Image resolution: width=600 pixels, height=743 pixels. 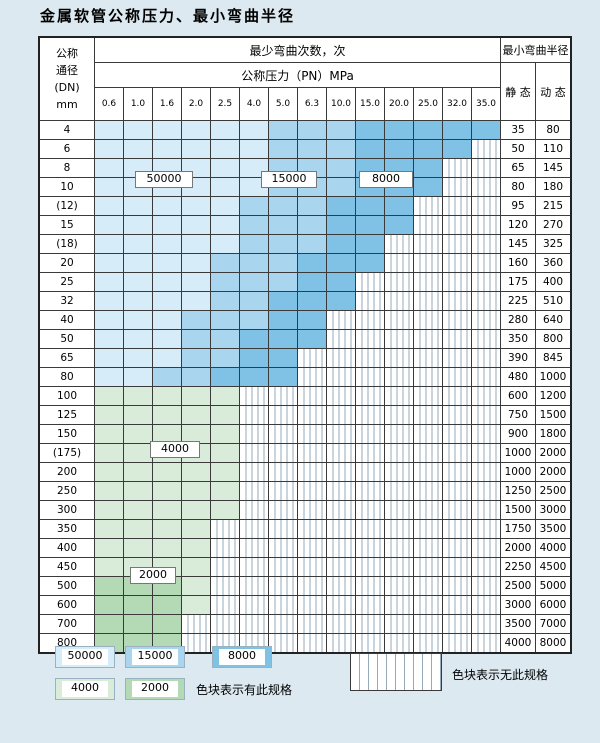 What do you see at coordinates (518, 510) in the screenshot?
I see `static-radius-cell: 1500` at bounding box center [518, 510].